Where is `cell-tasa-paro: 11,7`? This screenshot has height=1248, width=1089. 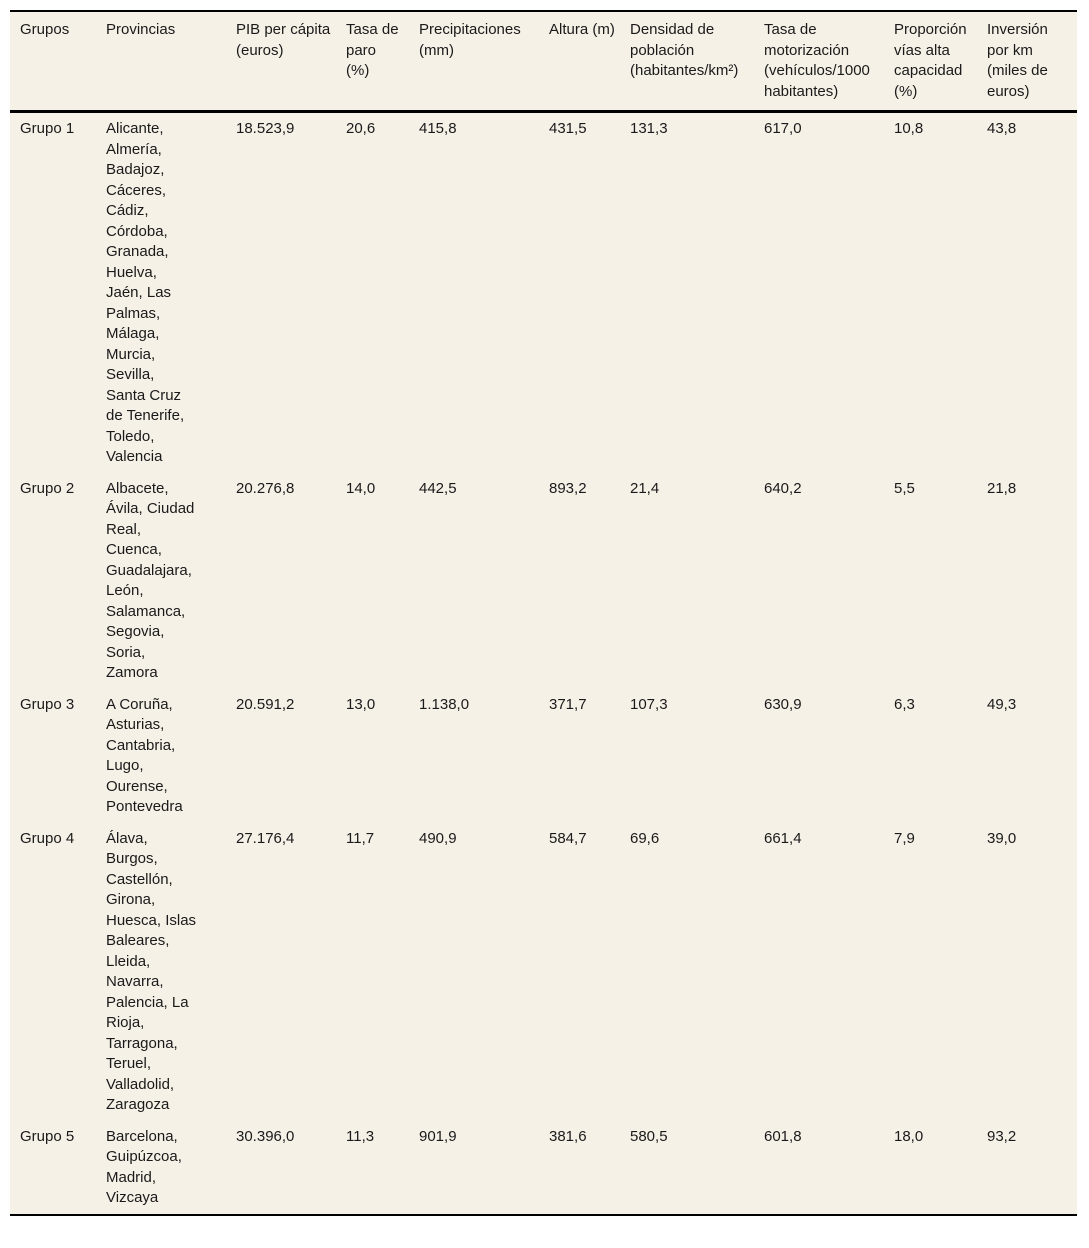 cell-tasa-paro: 11,7 is located at coordinates (360, 838).